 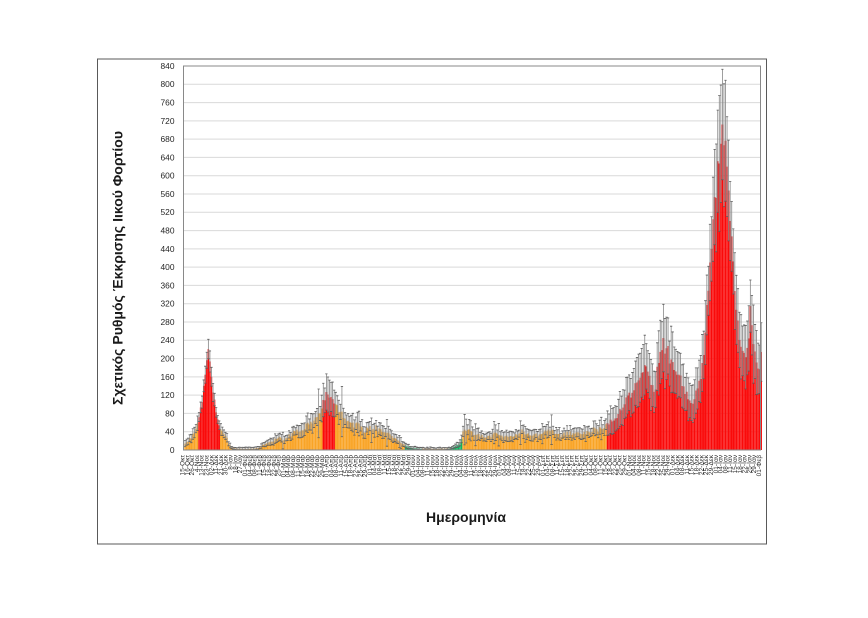 What do you see at coordinates (168, 230) in the screenshot?
I see `svg-text: 480` at bounding box center [168, 230].